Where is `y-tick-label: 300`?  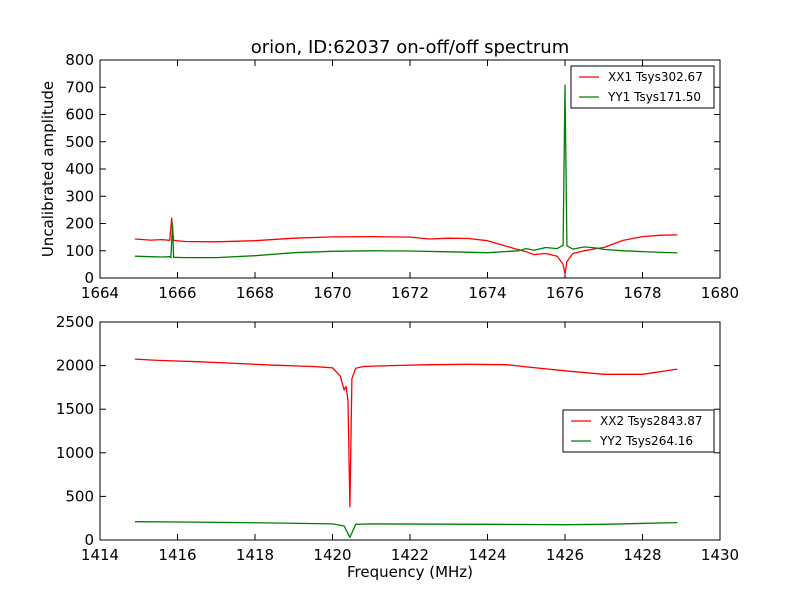
y-tick-label: 300 is located at coordinates (79, 196).